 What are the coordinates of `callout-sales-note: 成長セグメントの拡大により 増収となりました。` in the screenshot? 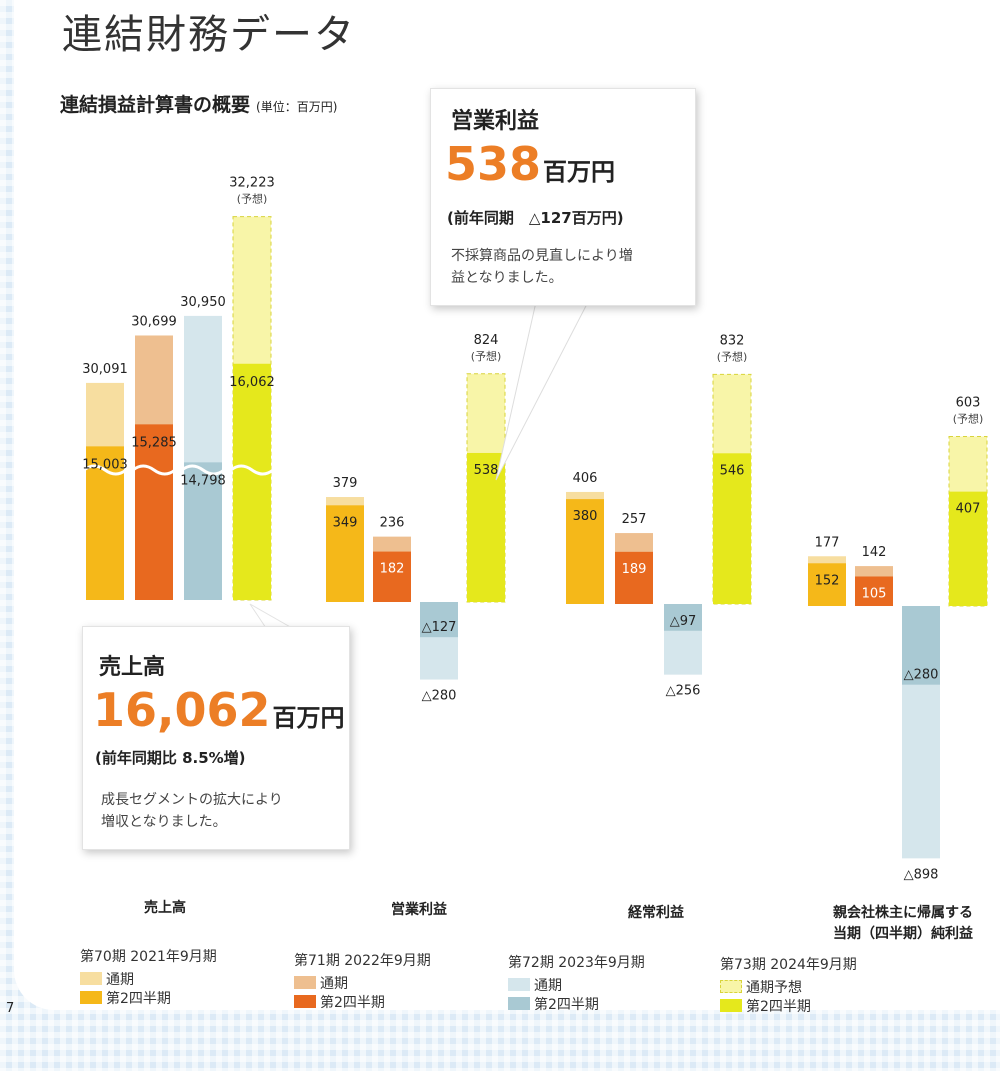 It's located at (192, 811).